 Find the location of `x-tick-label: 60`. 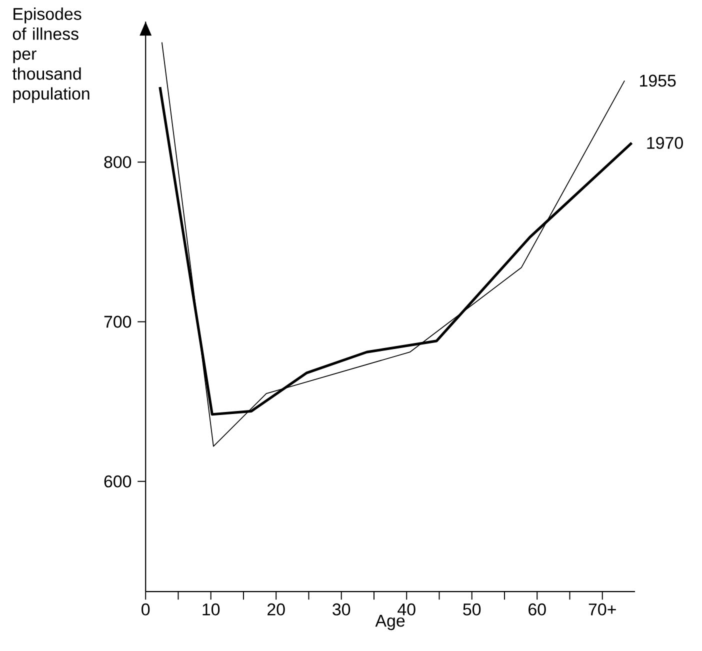

x-tick-label: 60 is located at coordinates (537, 609).